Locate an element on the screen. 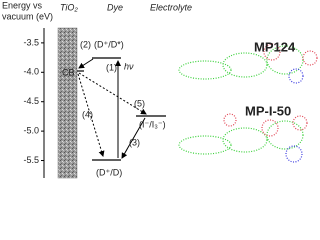  level-label: (I⁻/I₃⁻) is located at coordinates (152, 124).